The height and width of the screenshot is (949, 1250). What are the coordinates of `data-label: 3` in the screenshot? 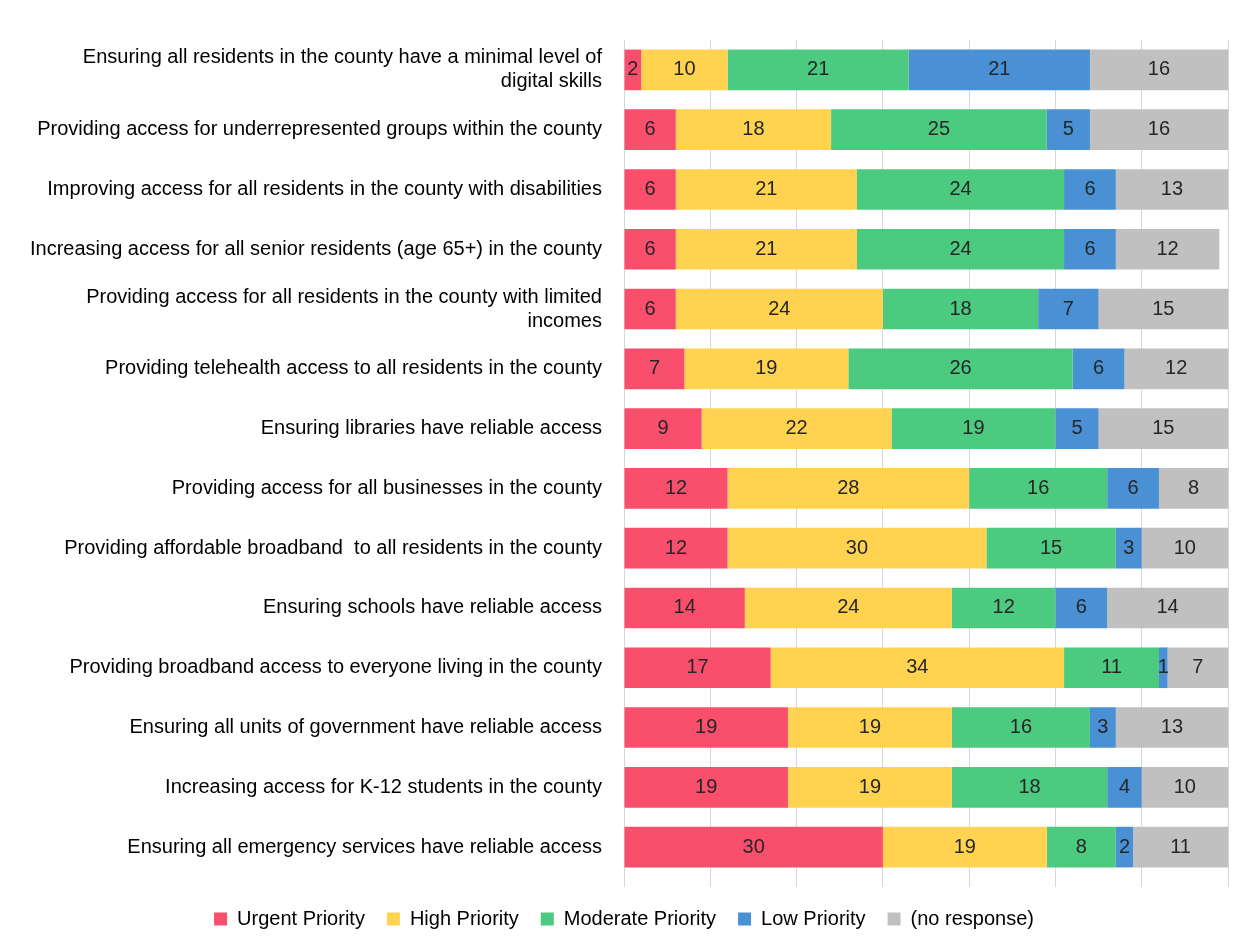 It's located at (1129, 546).